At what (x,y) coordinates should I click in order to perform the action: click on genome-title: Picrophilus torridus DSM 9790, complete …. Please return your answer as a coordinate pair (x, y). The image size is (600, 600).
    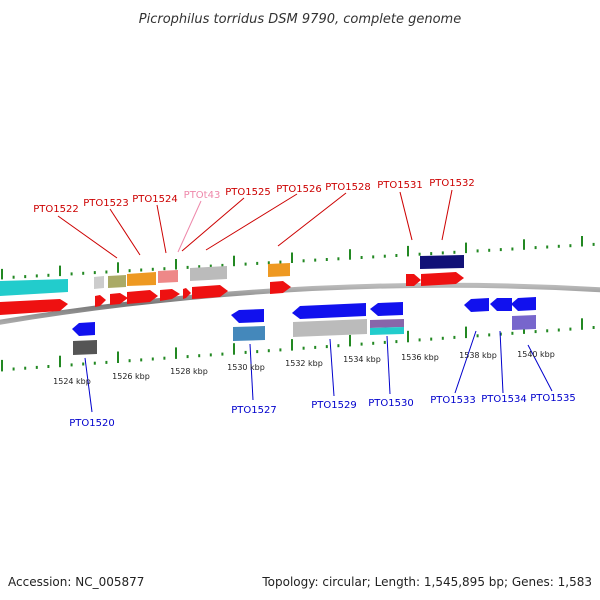
    Looking at the image, I should click on (300, 19).